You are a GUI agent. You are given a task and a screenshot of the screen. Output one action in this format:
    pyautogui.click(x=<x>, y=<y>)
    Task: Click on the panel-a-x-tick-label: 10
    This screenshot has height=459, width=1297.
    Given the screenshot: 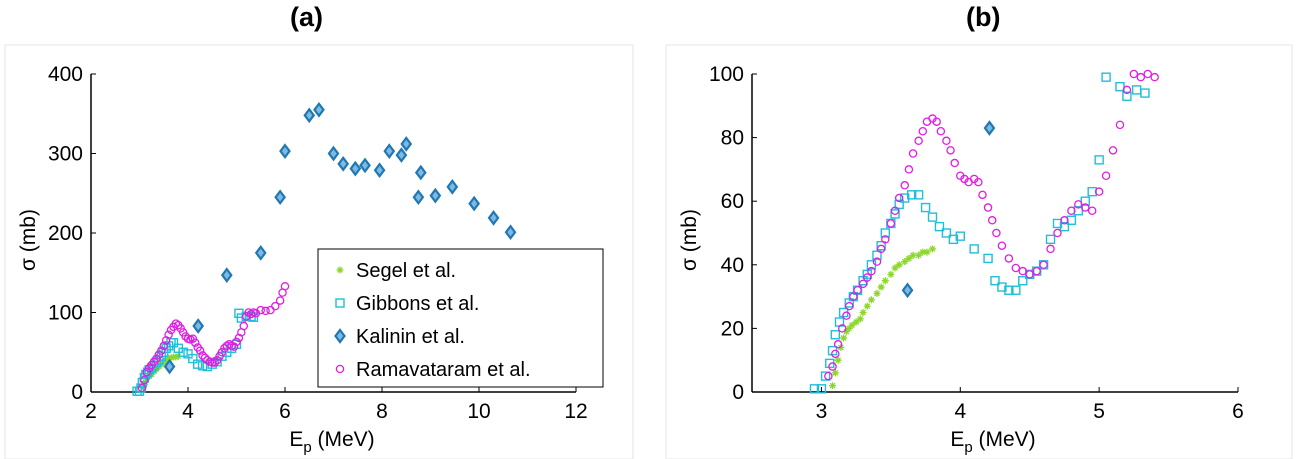 What is the action you would take?
    pyautogui.click(x=478, y=411)
    